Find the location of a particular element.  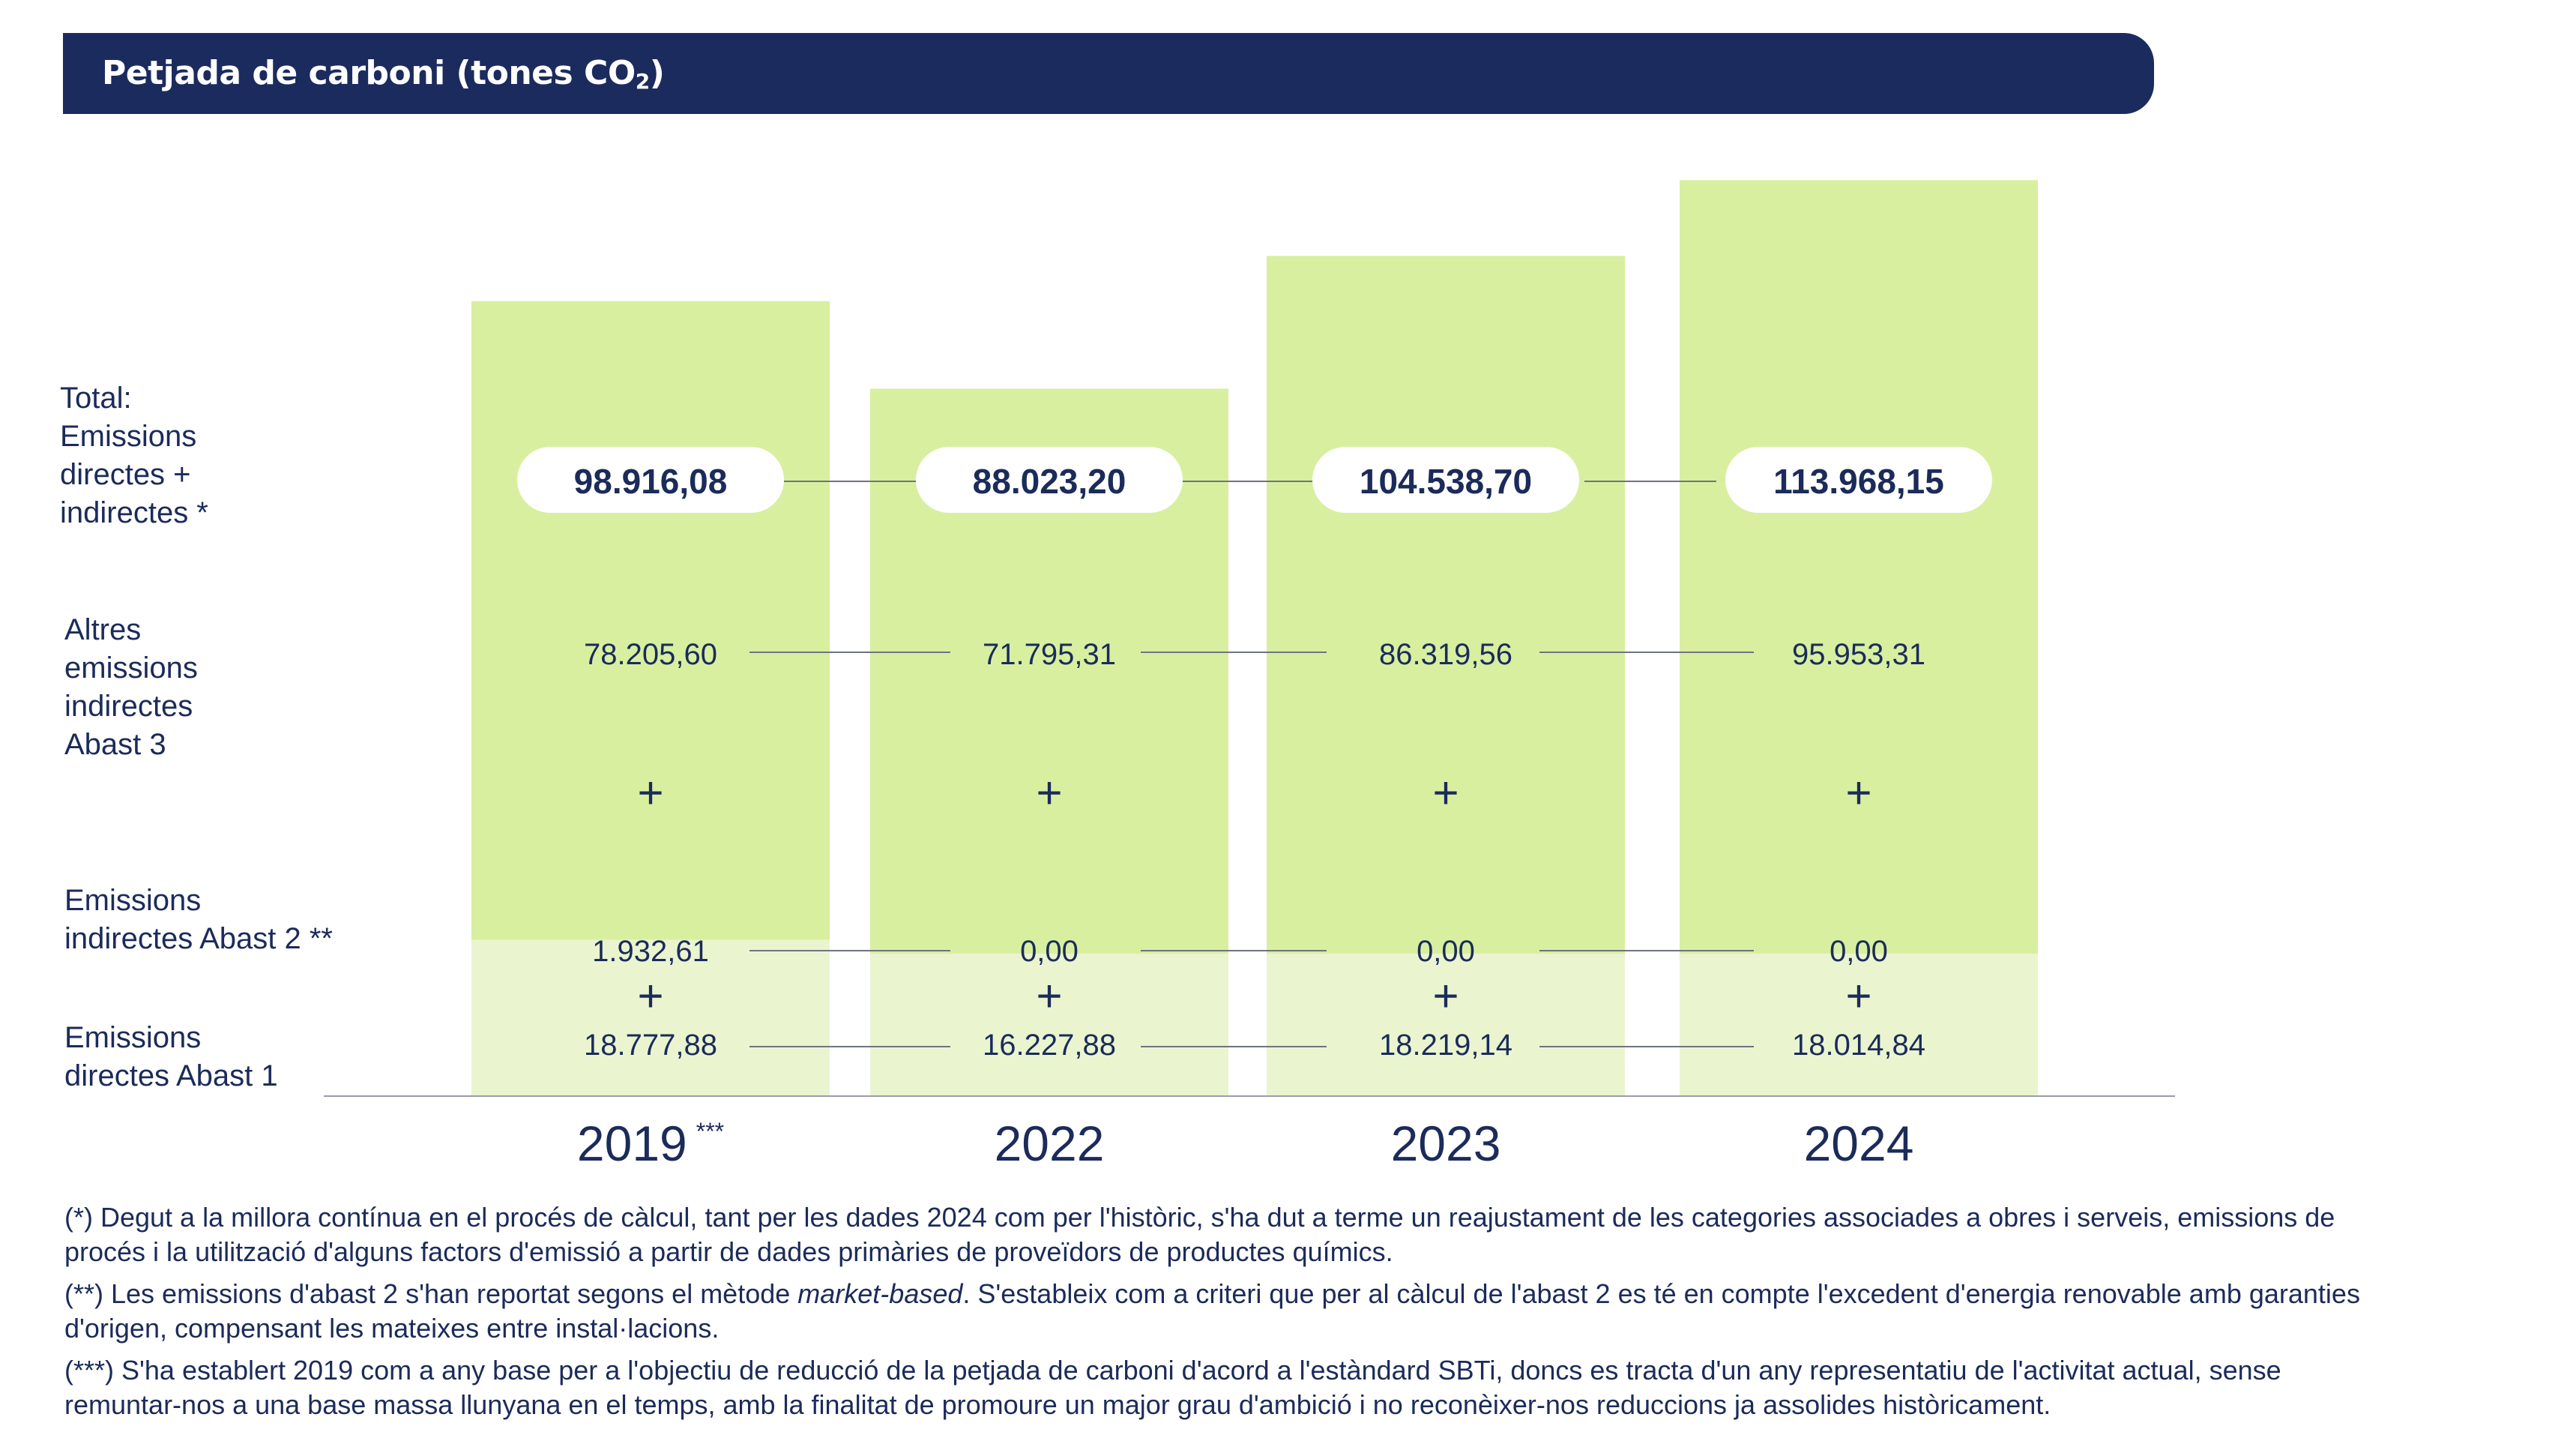

value-label-s2-0: 78.205,60 is located at coordinates (650, 654).